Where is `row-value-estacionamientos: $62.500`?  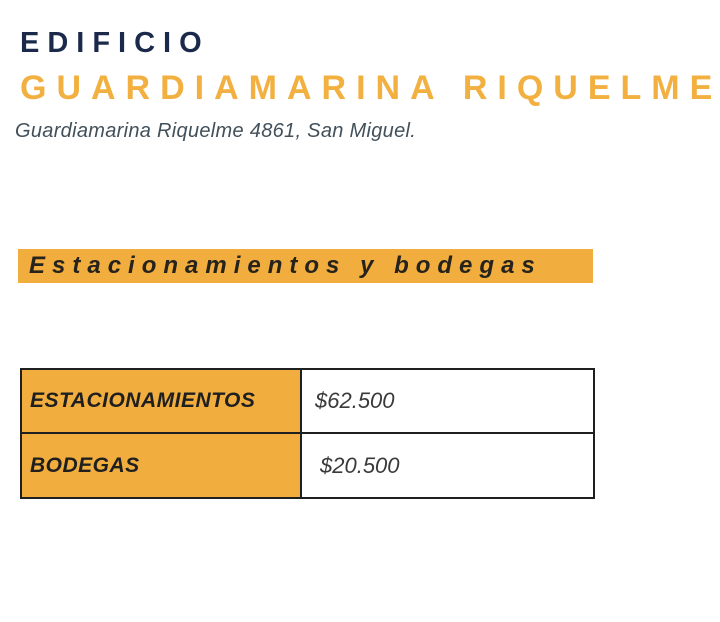 row-value-estacionamientos: $62.500 is located at coordinates (447, 401).